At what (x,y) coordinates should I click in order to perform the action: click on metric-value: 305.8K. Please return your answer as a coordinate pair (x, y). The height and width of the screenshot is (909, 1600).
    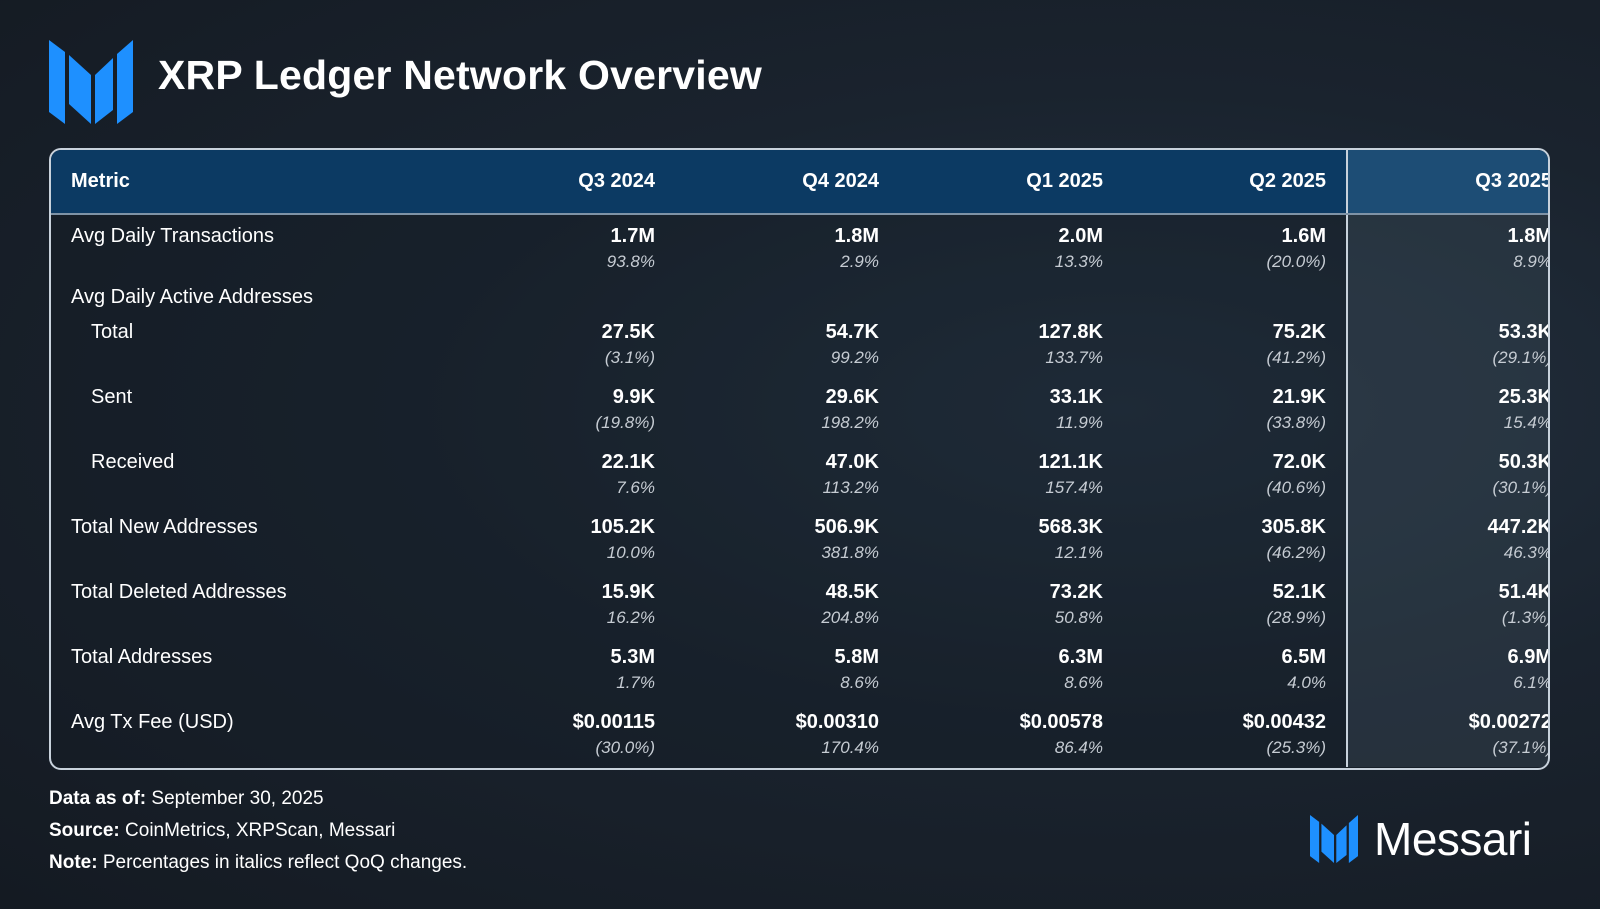
    Looking at the image, I should click on (1294, 527).